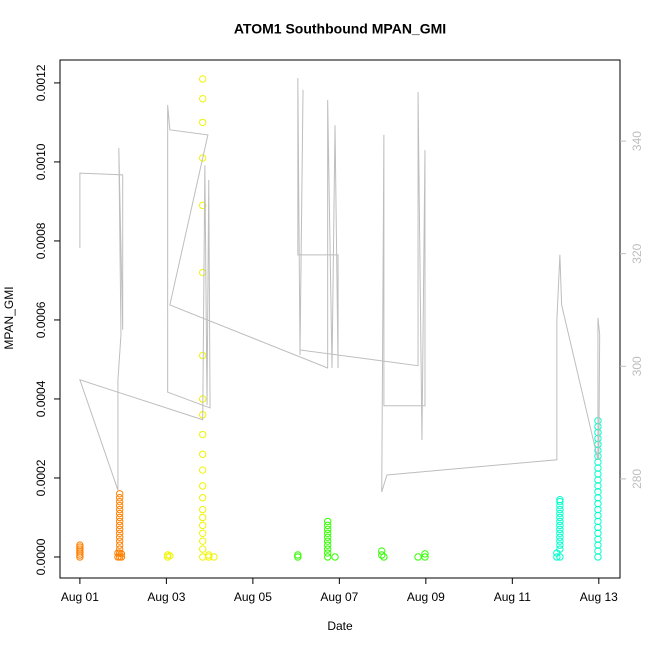 The height and width of the screenshot is (650, 650). Describe the element at coordinates (41, 161) in the screenshot. I see `y-tick-label: 0.0010` at that location.